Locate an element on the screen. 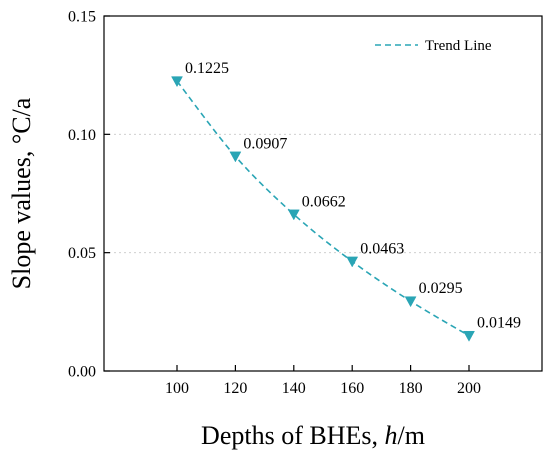 This screenshot has height=454, width=550. legend: Trend Line is located at coordinates (433, 46).